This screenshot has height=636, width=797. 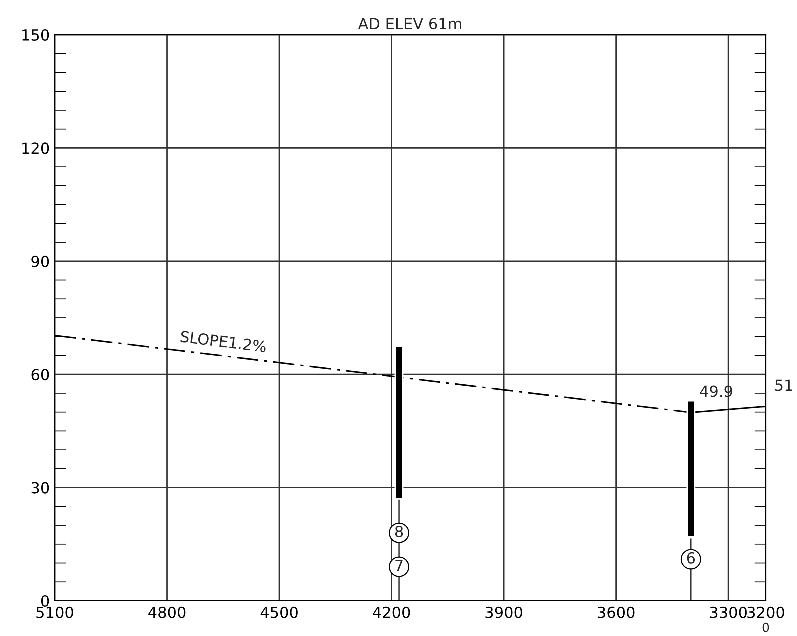 I want to click on annotation: 8, so click(x=399, y=532).